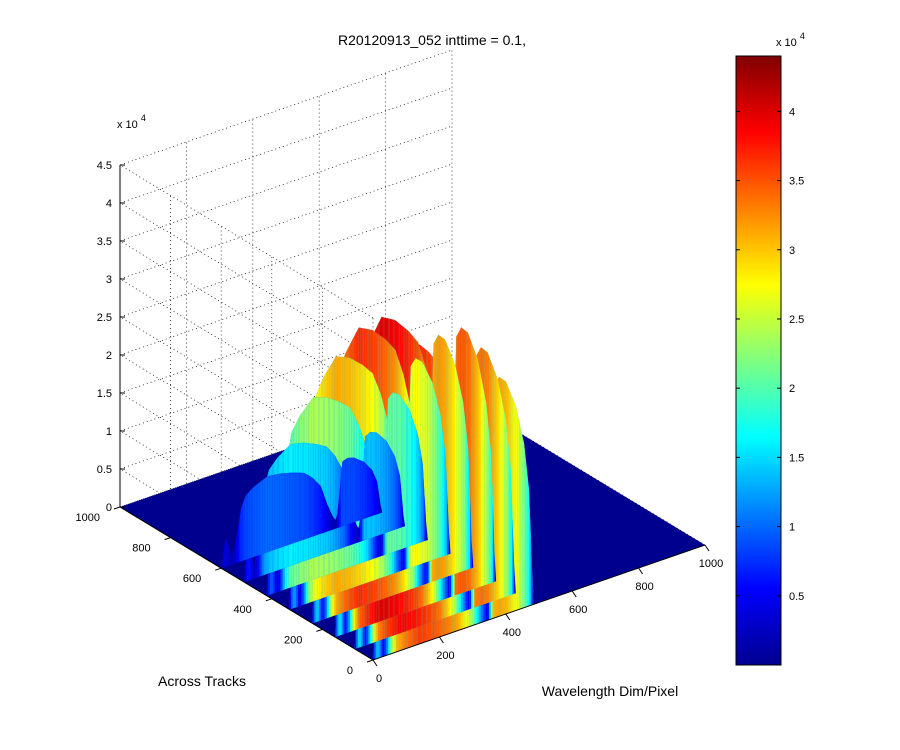  I want to click on y-tick-label-0: 0, so click(350, 671).